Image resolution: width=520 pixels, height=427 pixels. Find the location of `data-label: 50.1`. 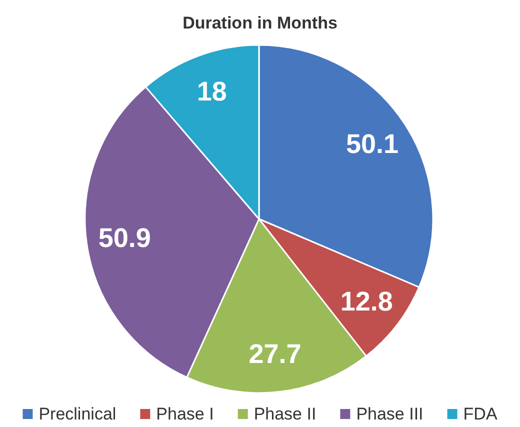

data-label: 50.1 is located at coordinates (372, 144).